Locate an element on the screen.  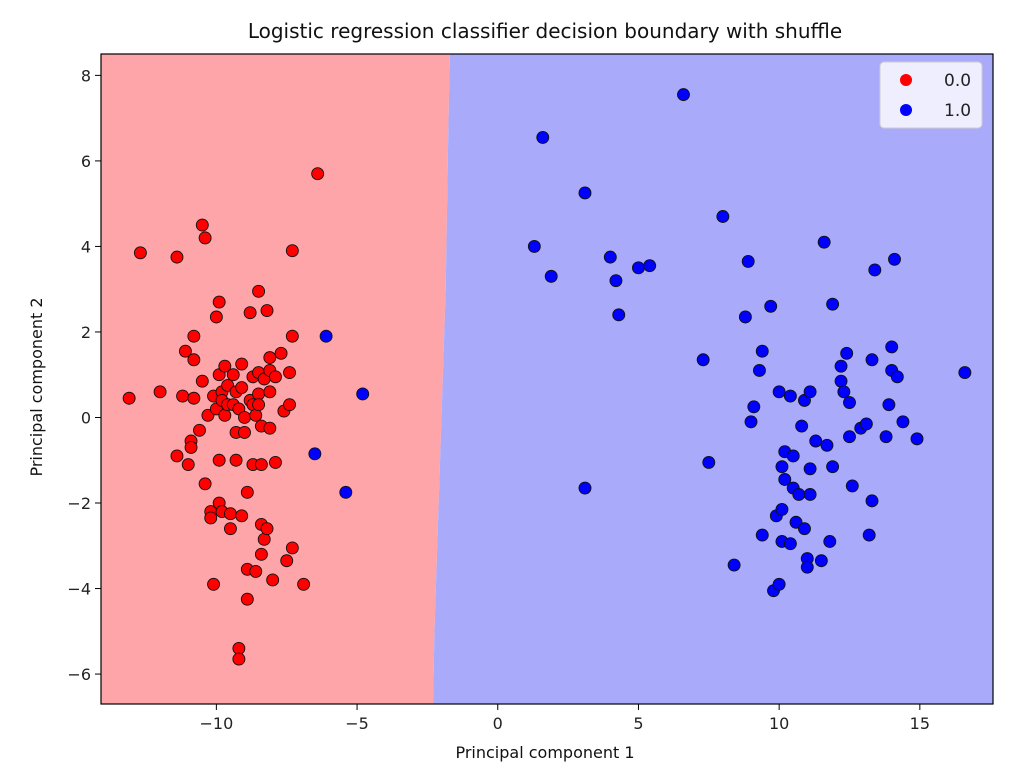
x-axis-label: Principal component 1 is located at coordinates (544, 752).